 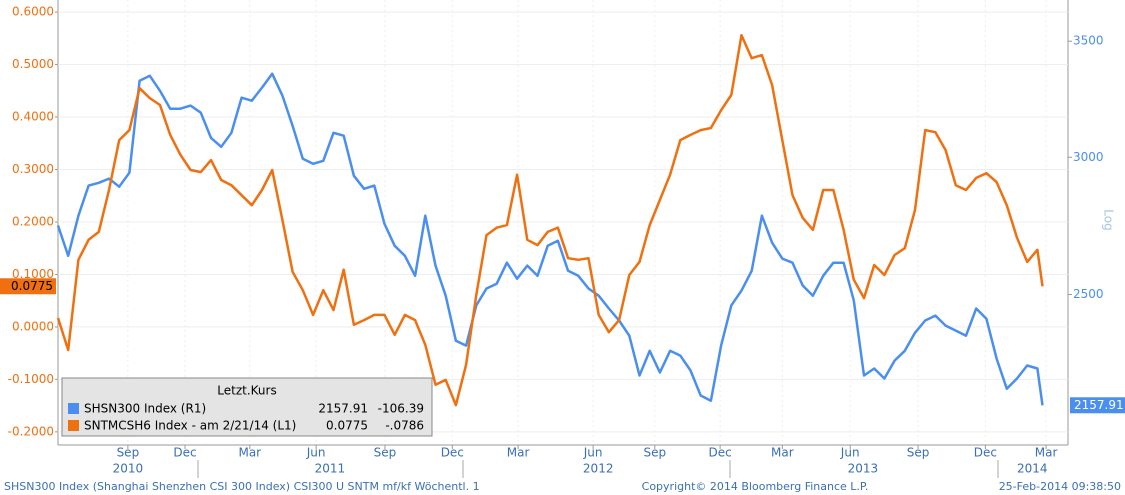 What do you see at coordinates (33, 221) in the screenshot?
I see `y-tick-label: 0.2000` at bounding box center [33, 221].